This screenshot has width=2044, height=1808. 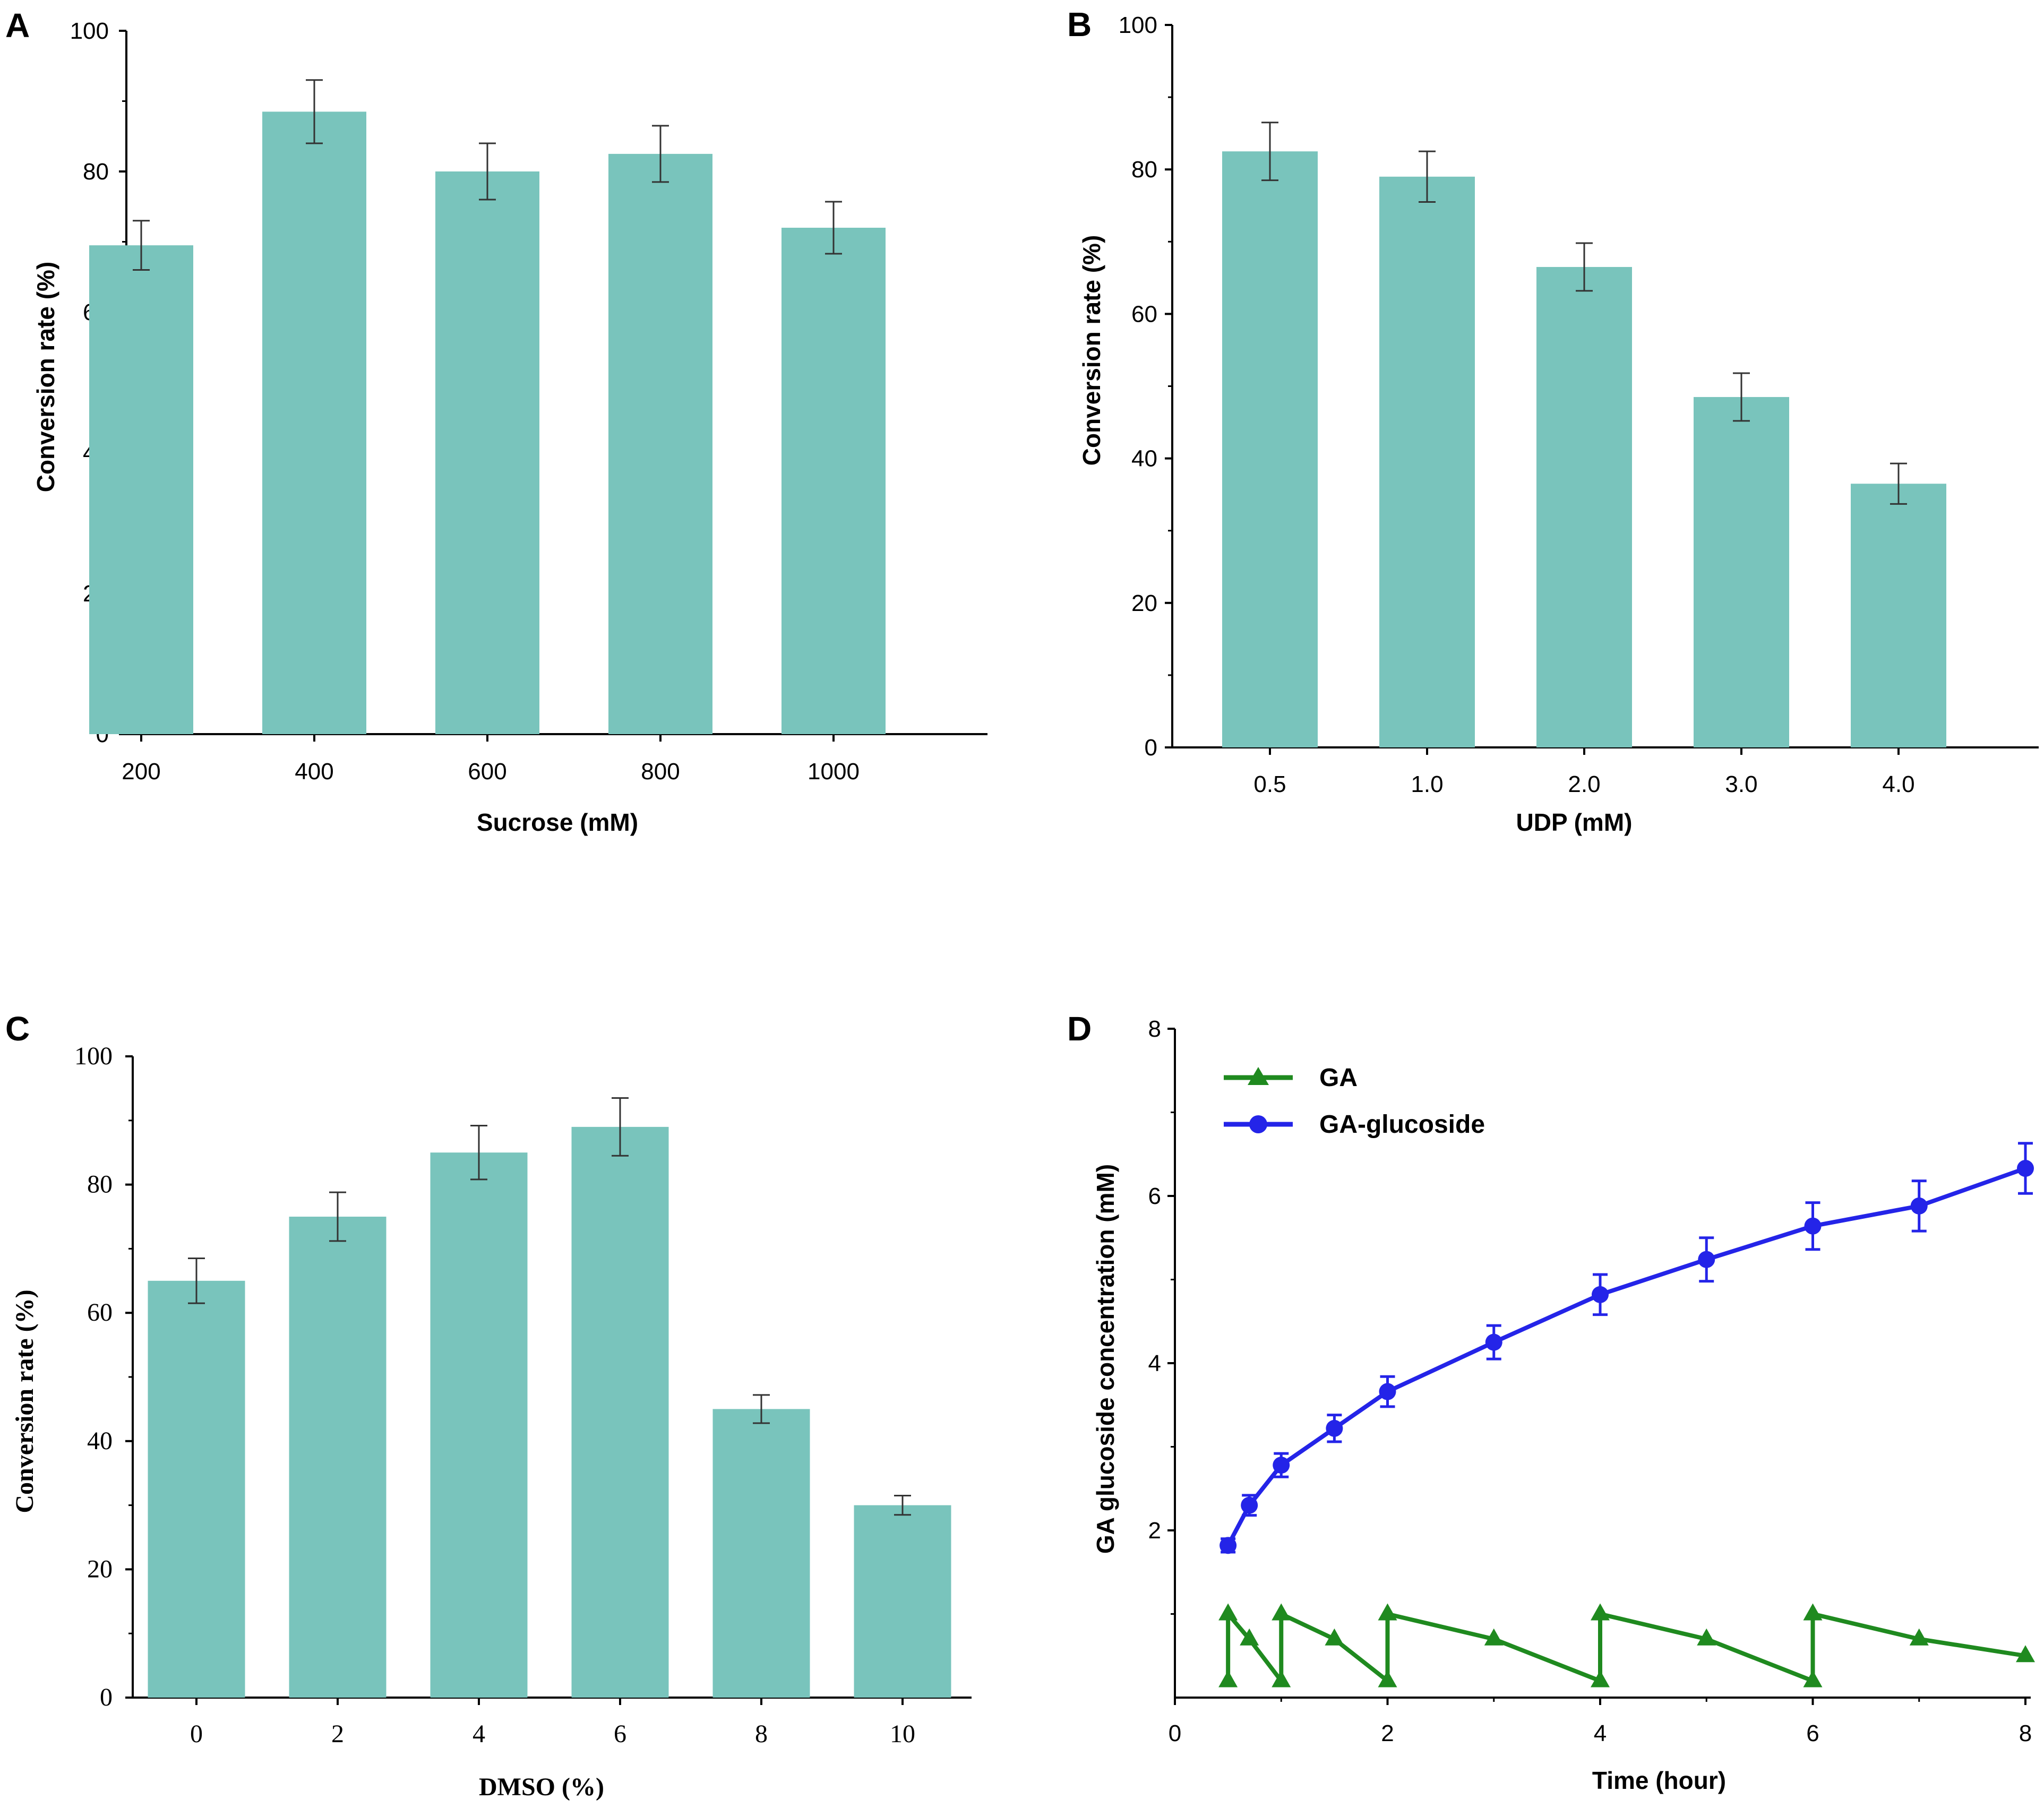 I want to click on panel-d-letter: D, so click(x=1079, y=1029).